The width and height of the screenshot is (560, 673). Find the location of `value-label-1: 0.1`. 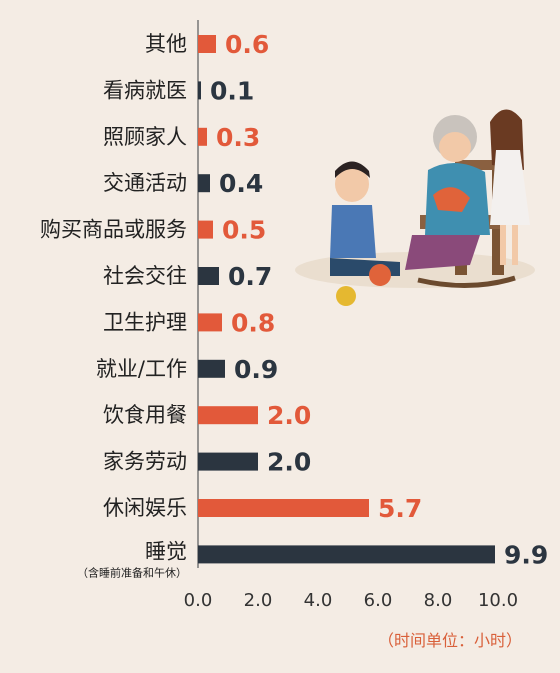

value-label-1: 0.1 is located at coordinates (232, 90).